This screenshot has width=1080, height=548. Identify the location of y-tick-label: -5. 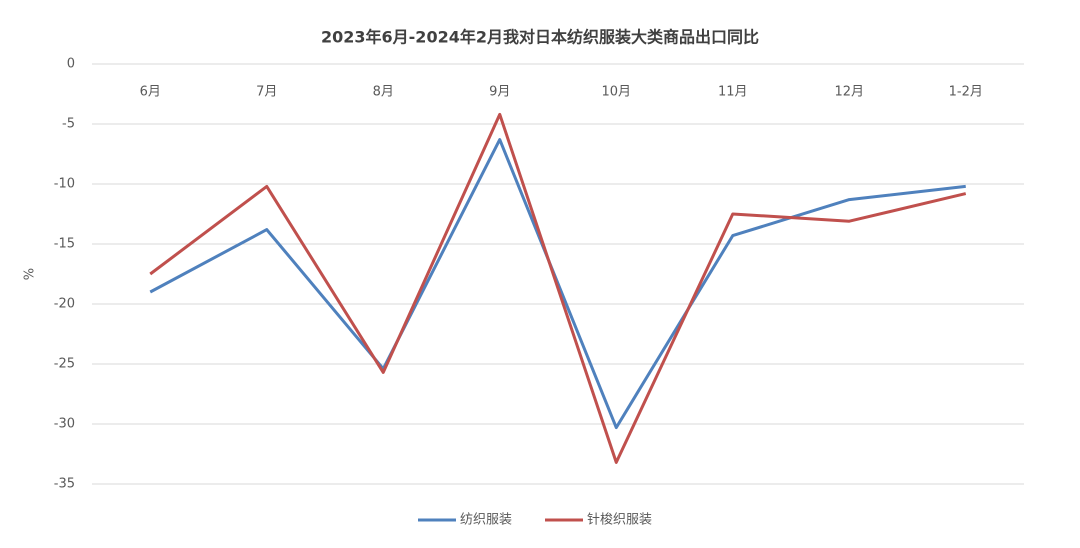
(68, 124).